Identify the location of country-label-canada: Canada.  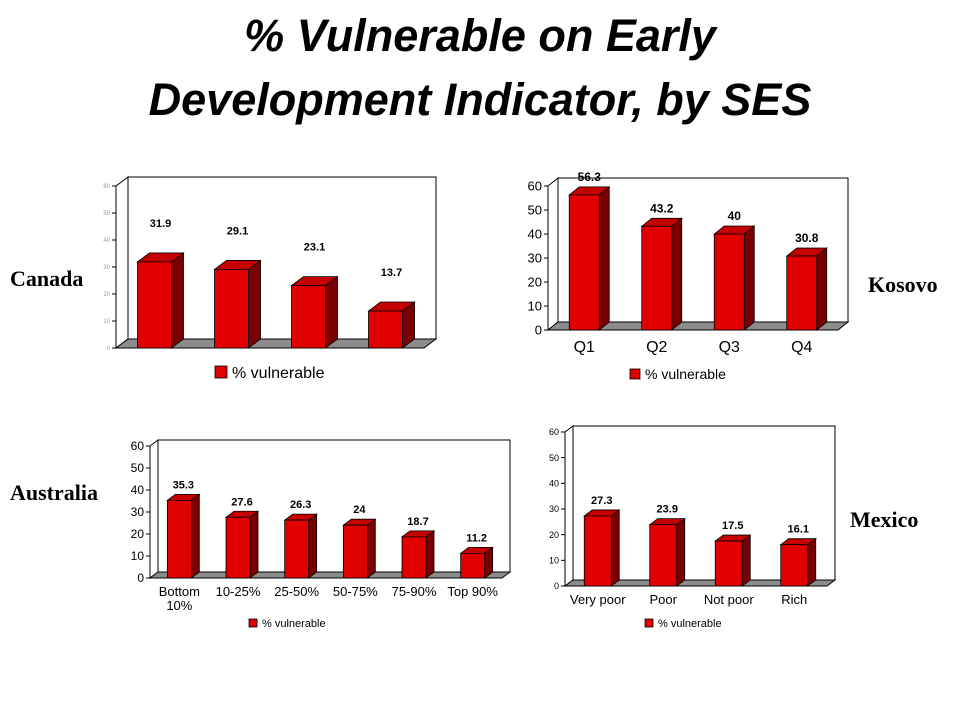
(47, 278).